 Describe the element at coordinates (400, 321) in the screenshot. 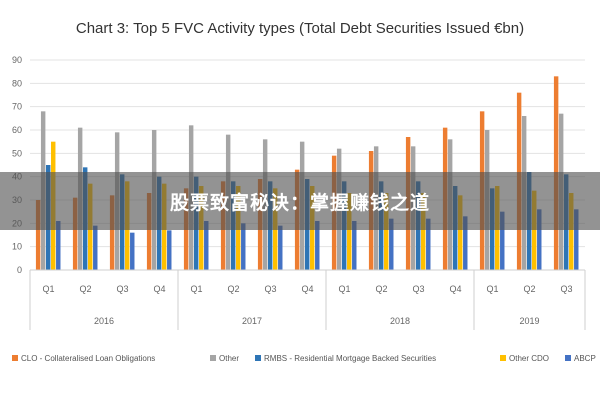

I see `year-label: 2018` at that location.